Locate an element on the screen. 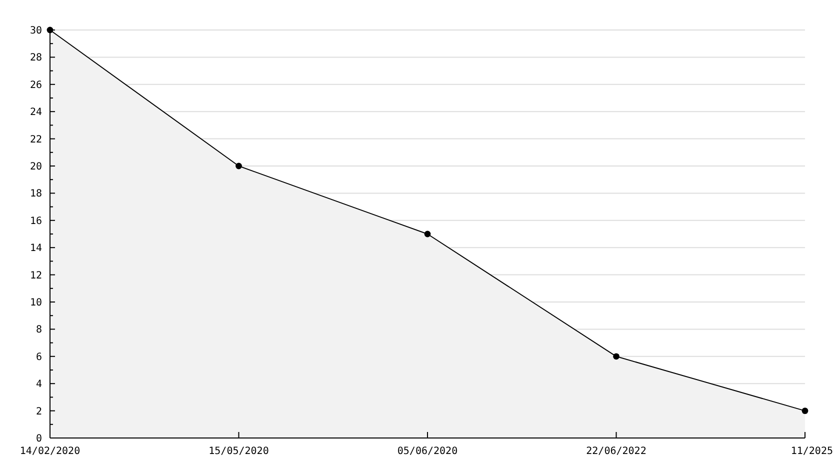 The height and width of the screenshot is (468, 834). y-tick-label: 22 is located at coordinates (36, 140).